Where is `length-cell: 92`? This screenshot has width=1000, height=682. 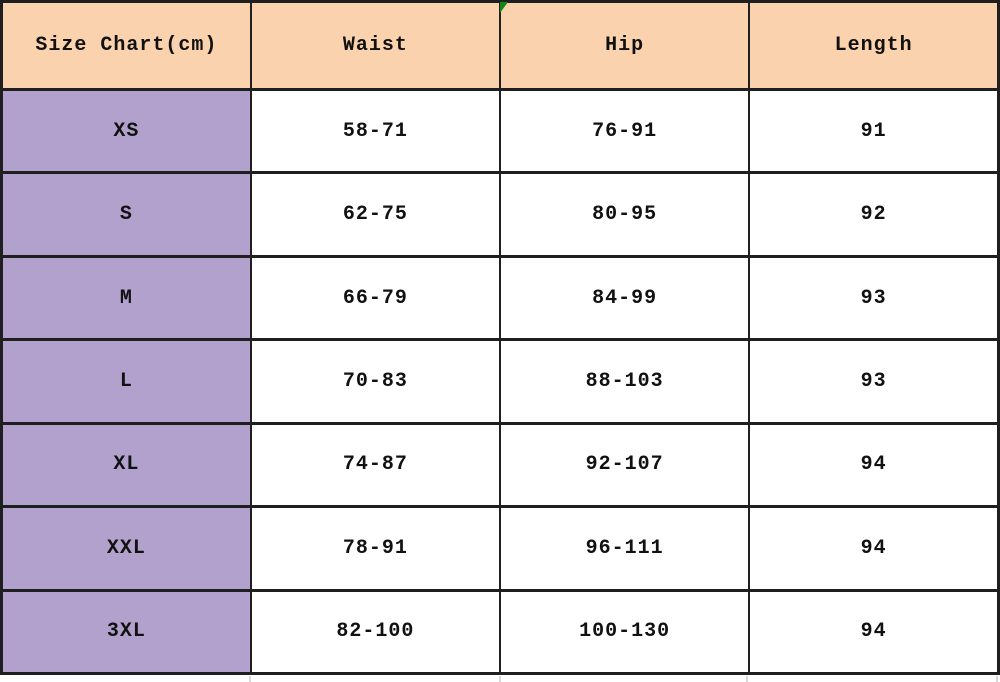 length-cell: 92 is located at coordinates (874, 214).